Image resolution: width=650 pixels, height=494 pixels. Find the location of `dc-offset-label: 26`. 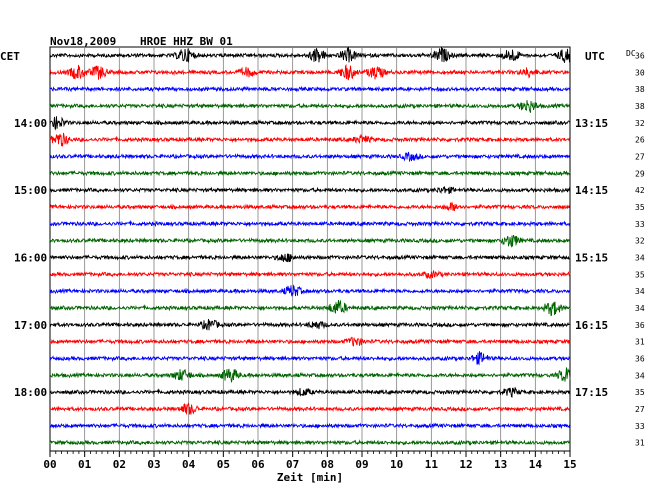

dc-offset-label: 26 is located at coordinates (640, 140).